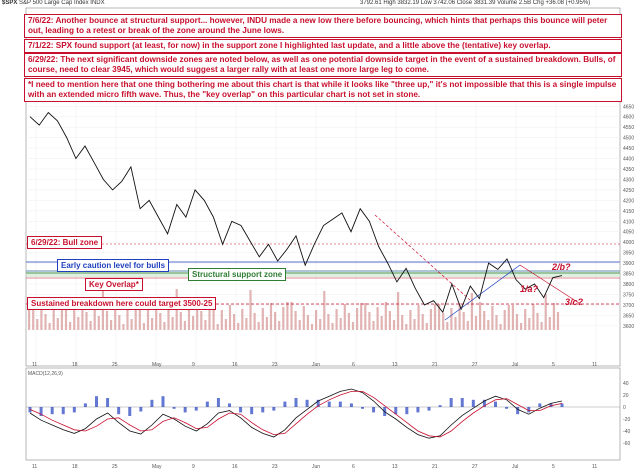  What do you see at coordinates (515, 365) in the screenshot?
I see `date-tick-label: Jul` at bounding box center [515, 365].